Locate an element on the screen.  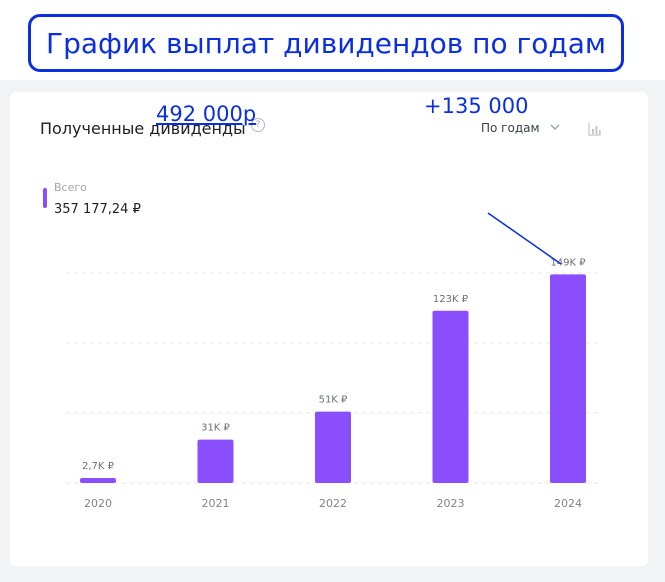
annotation-total: 492 000р is located at coordinates (206, 114).